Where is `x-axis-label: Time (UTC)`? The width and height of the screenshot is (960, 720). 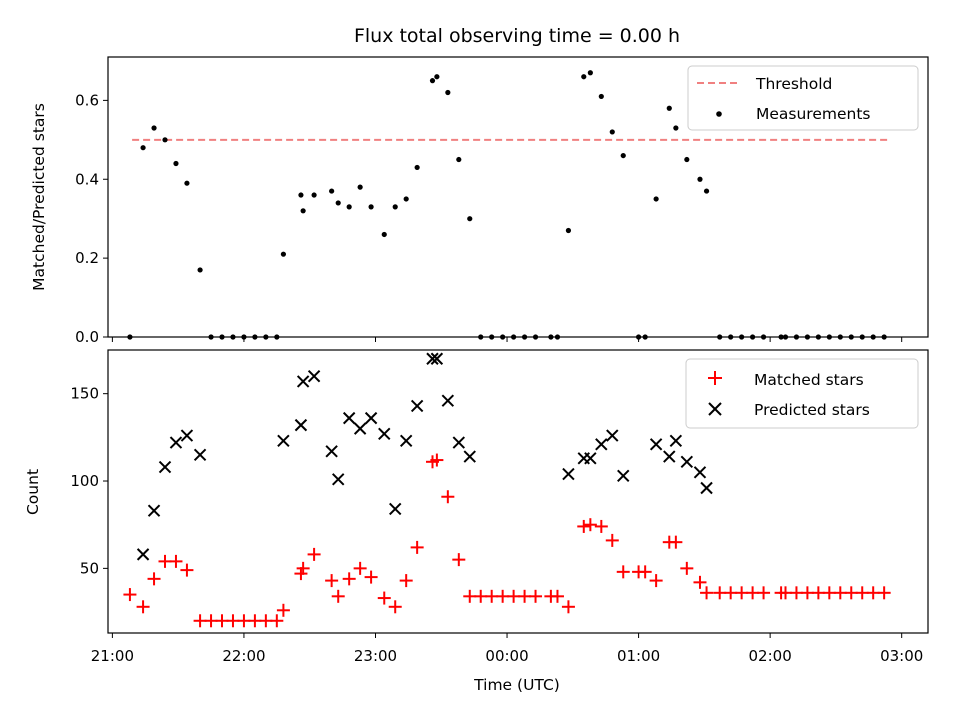 x-axis-label: Time (UTC) is located at coordinates (516, 685).